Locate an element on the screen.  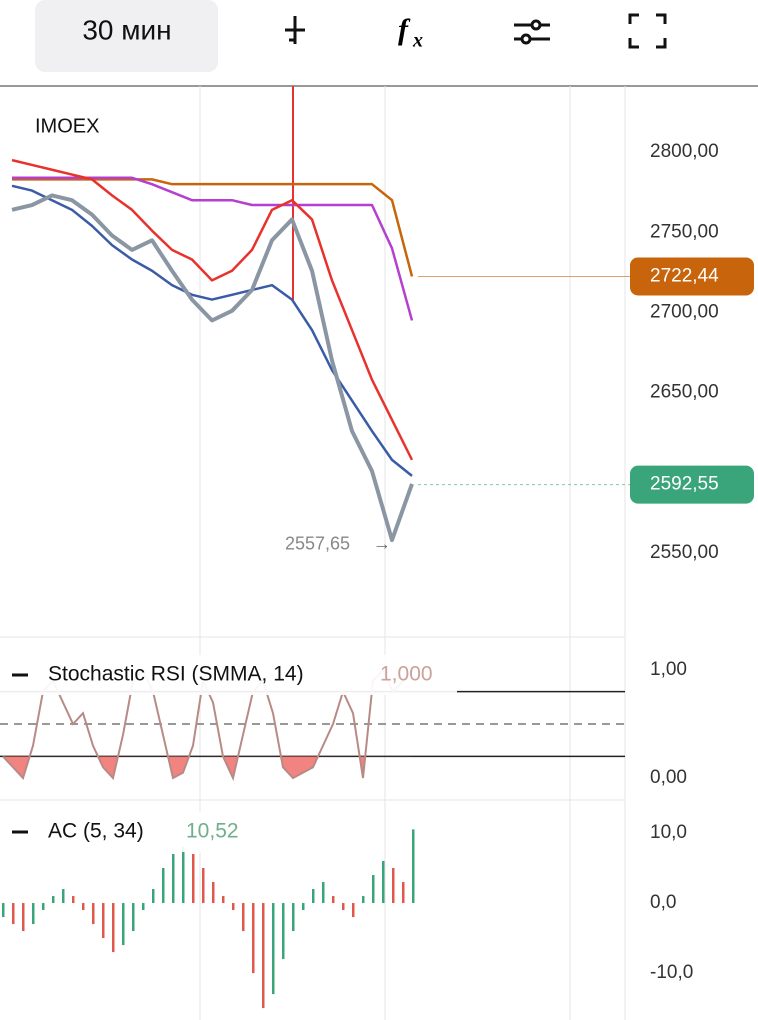
indicator-icon: f is located at coordinates (404, 29).